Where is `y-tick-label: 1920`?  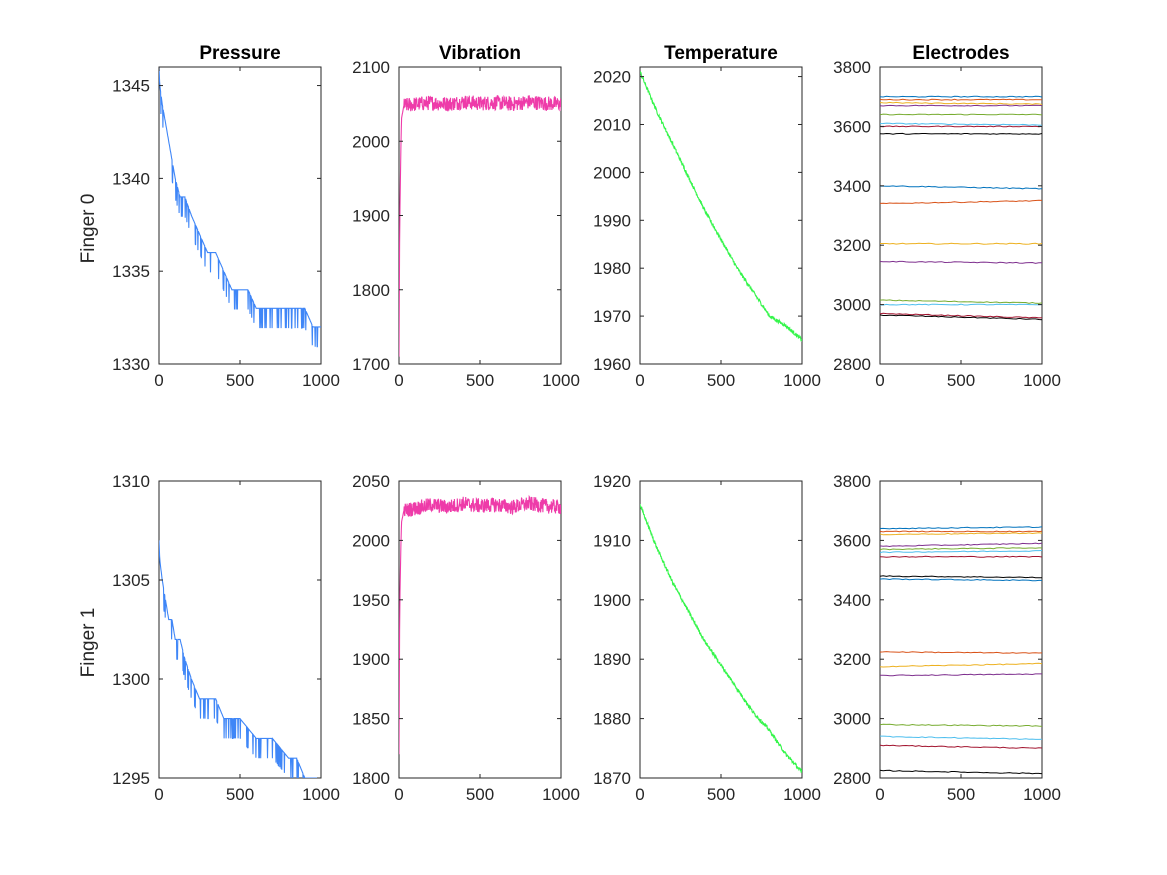
y-tick-label: 1920 is located at coordinates (612, 481).